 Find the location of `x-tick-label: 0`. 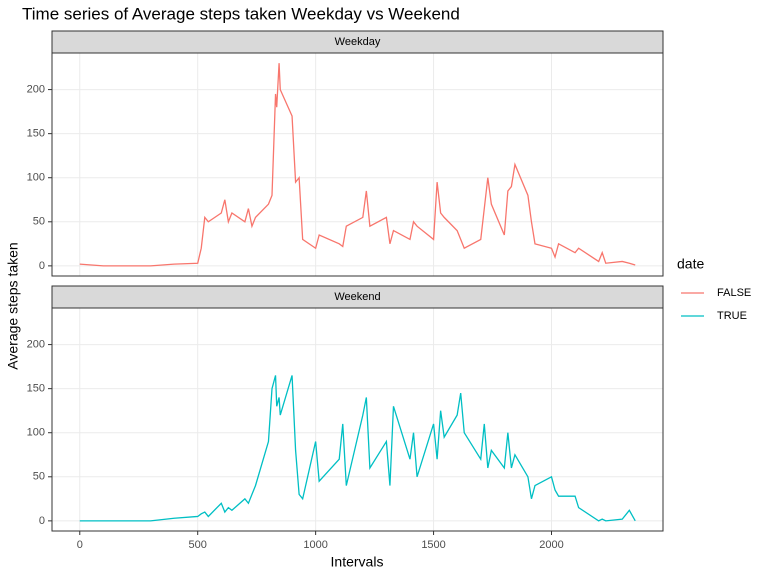

x-tick-label: 0 is located at coordinates (80, 545).